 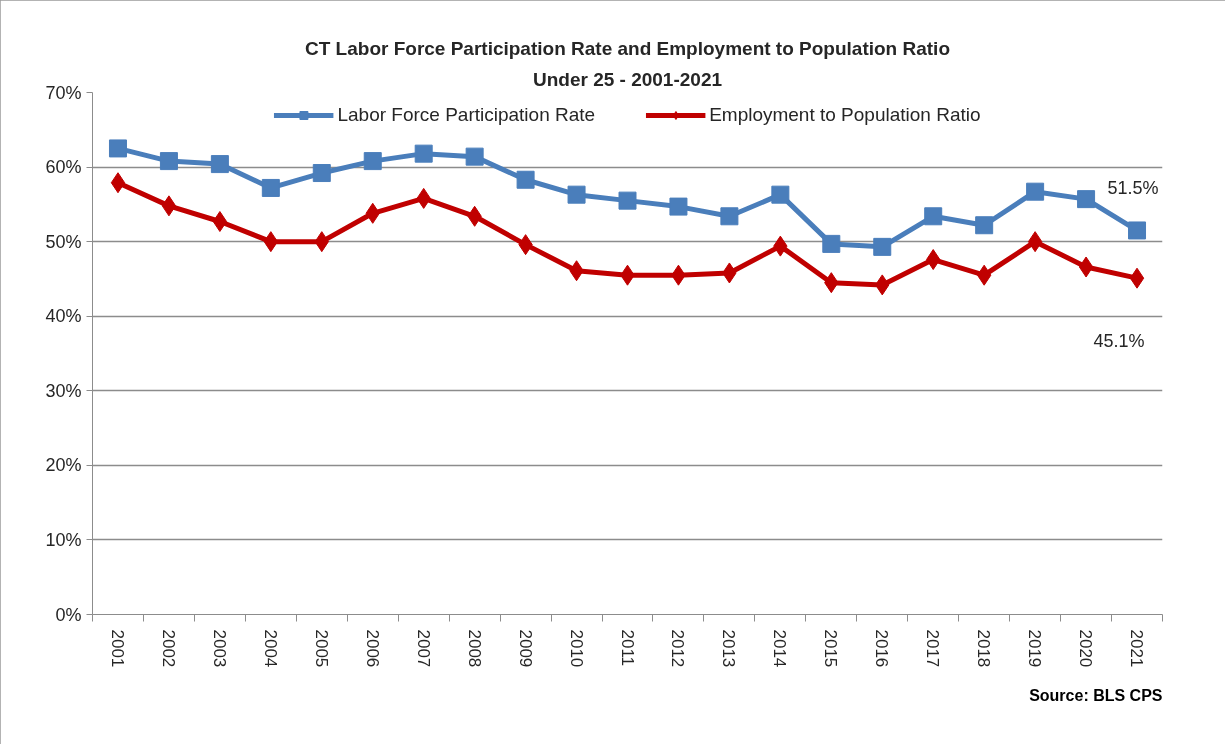 What do you see at coordinates (63, 316) in the screenshot?
I see `y-tick-label: 40%` at bounding box center [63, 316].